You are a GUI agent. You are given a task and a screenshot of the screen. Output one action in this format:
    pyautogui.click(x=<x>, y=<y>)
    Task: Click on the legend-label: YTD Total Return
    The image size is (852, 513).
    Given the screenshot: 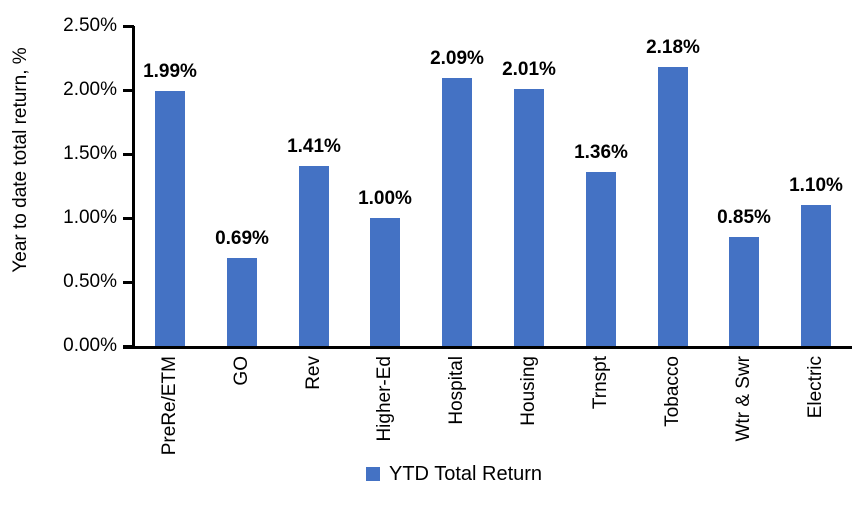 What is the action you would take?
    pyautogui.click(x=466, y=474)
    